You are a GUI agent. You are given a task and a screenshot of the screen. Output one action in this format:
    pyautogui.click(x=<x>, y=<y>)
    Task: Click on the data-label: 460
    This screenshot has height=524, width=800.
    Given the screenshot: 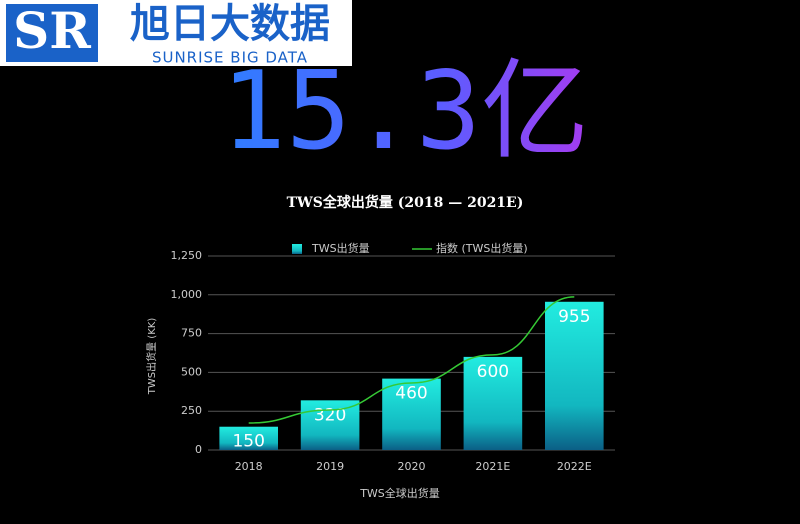 What is the action you would take?
    pyautogui.click(x=411, y=394)
    